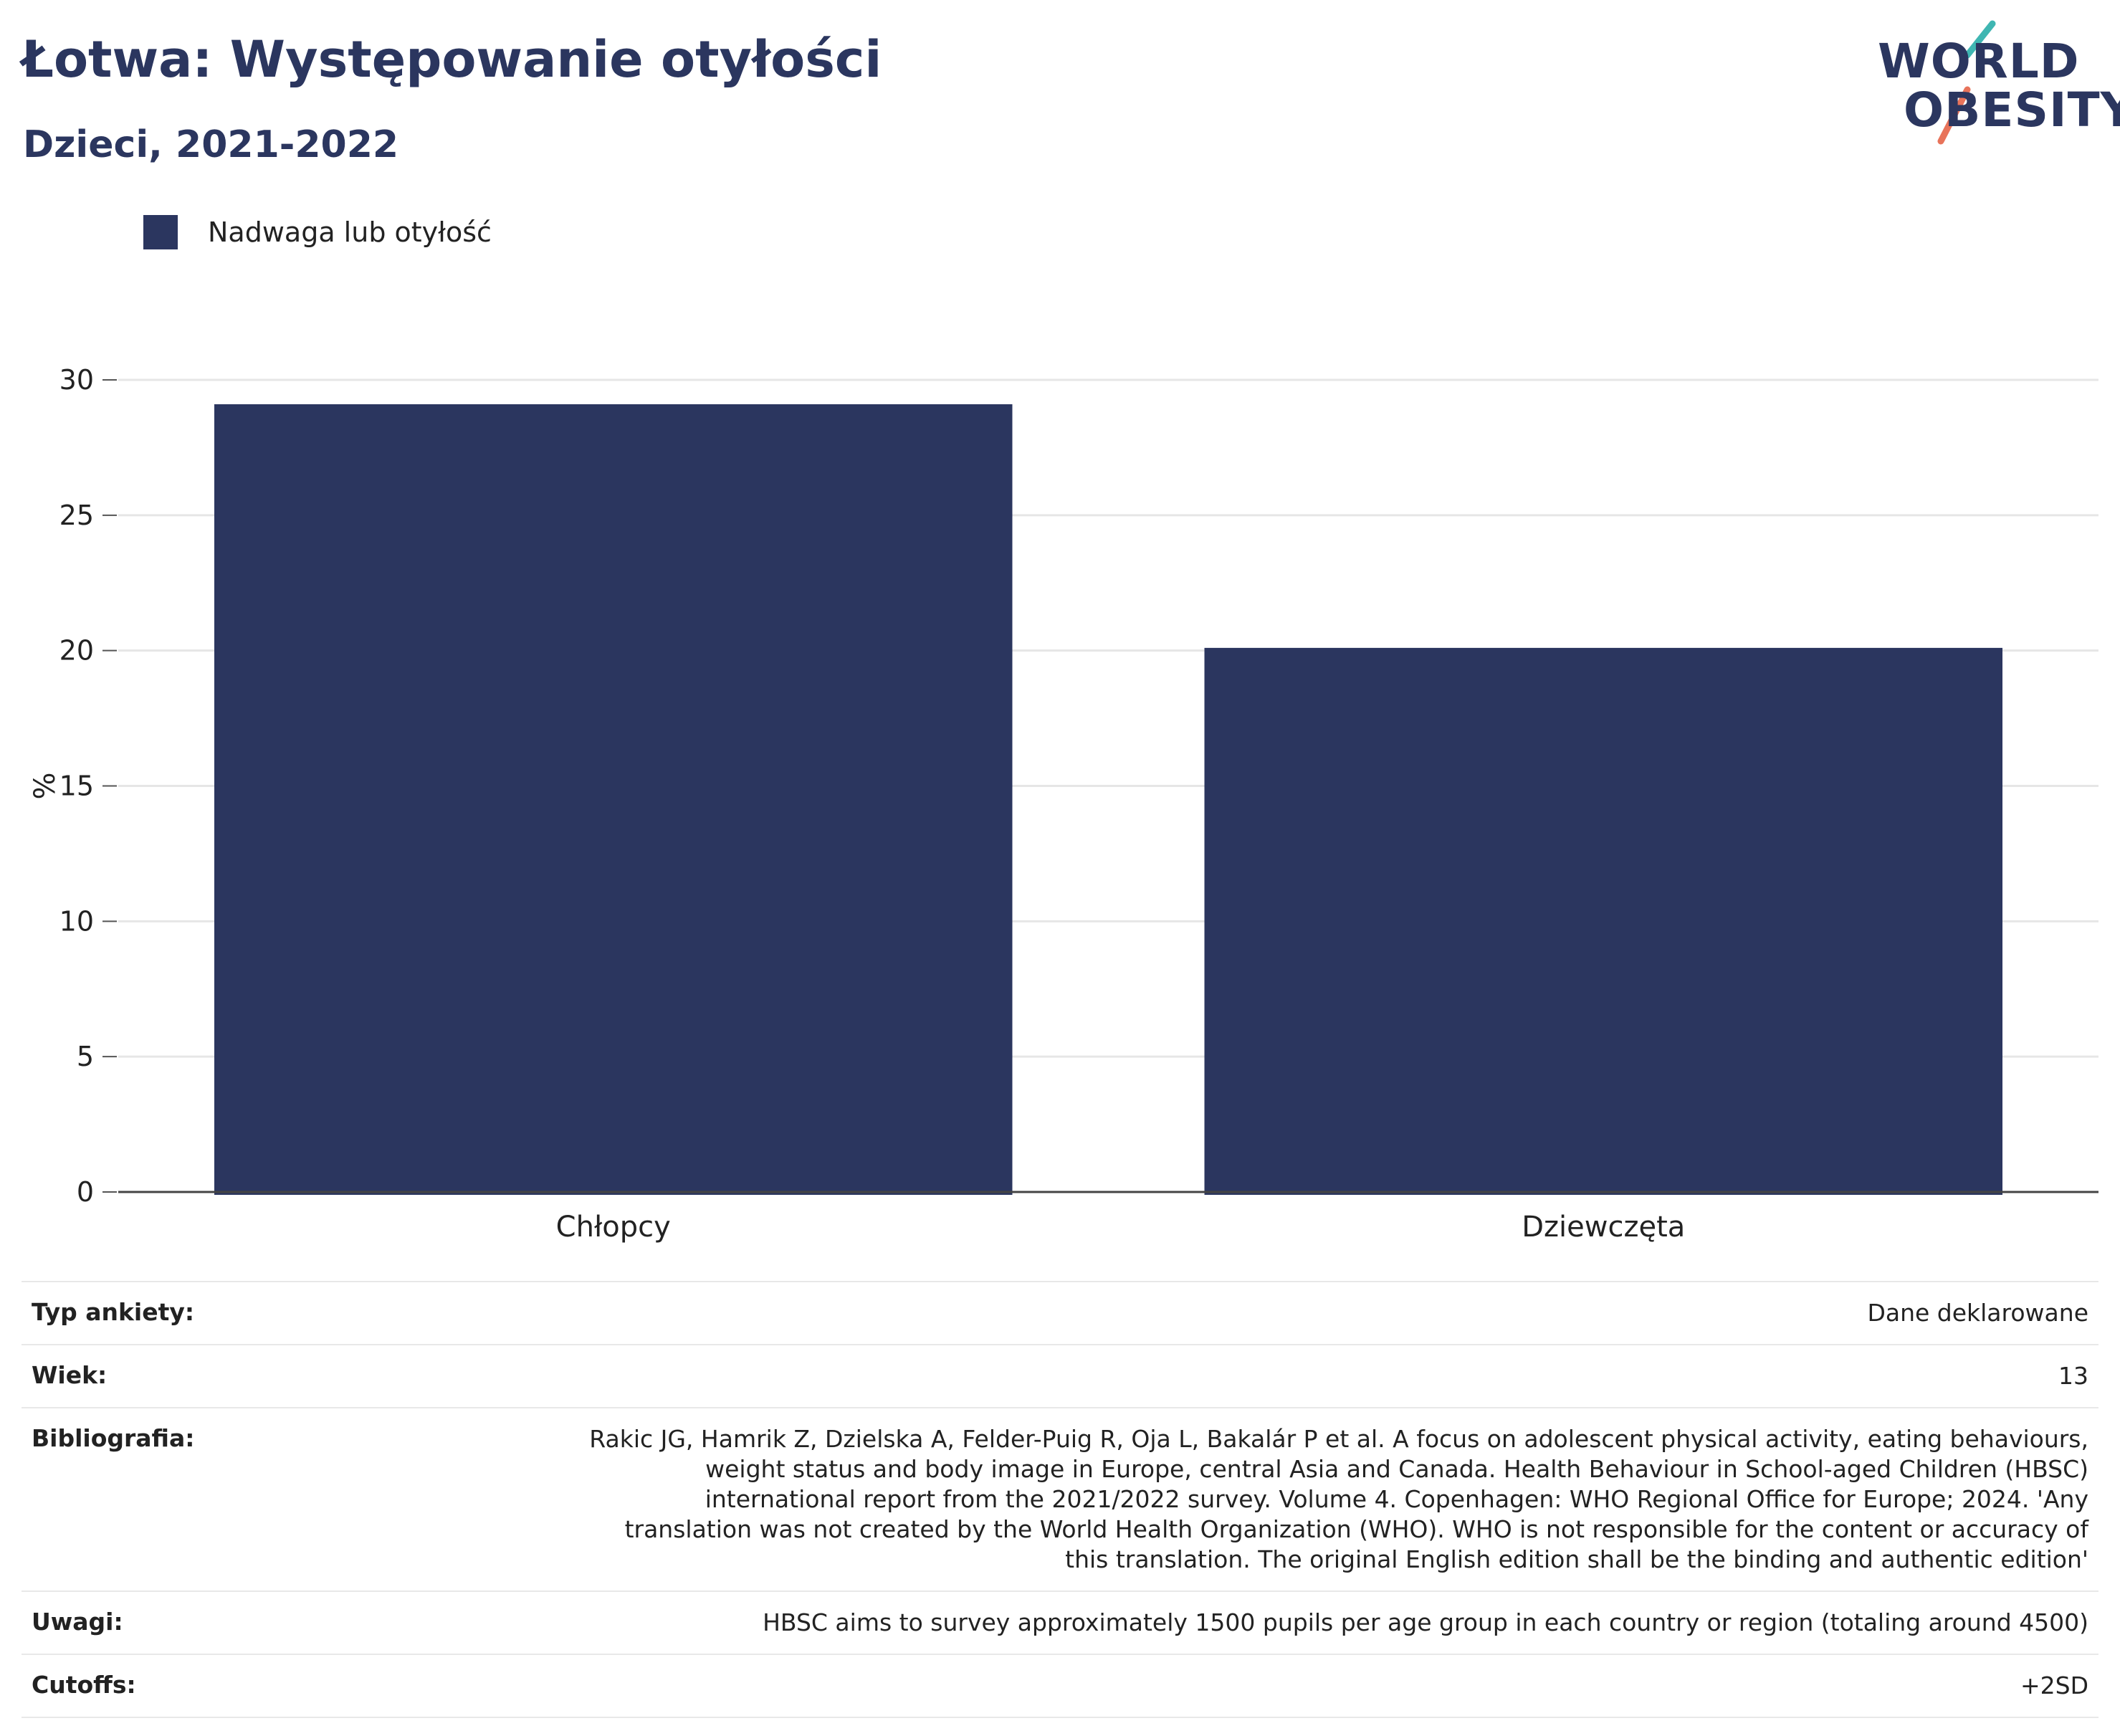 The height and width of the screenshot is (1736, 2120). I want to click on bar, so click(1603, 921).